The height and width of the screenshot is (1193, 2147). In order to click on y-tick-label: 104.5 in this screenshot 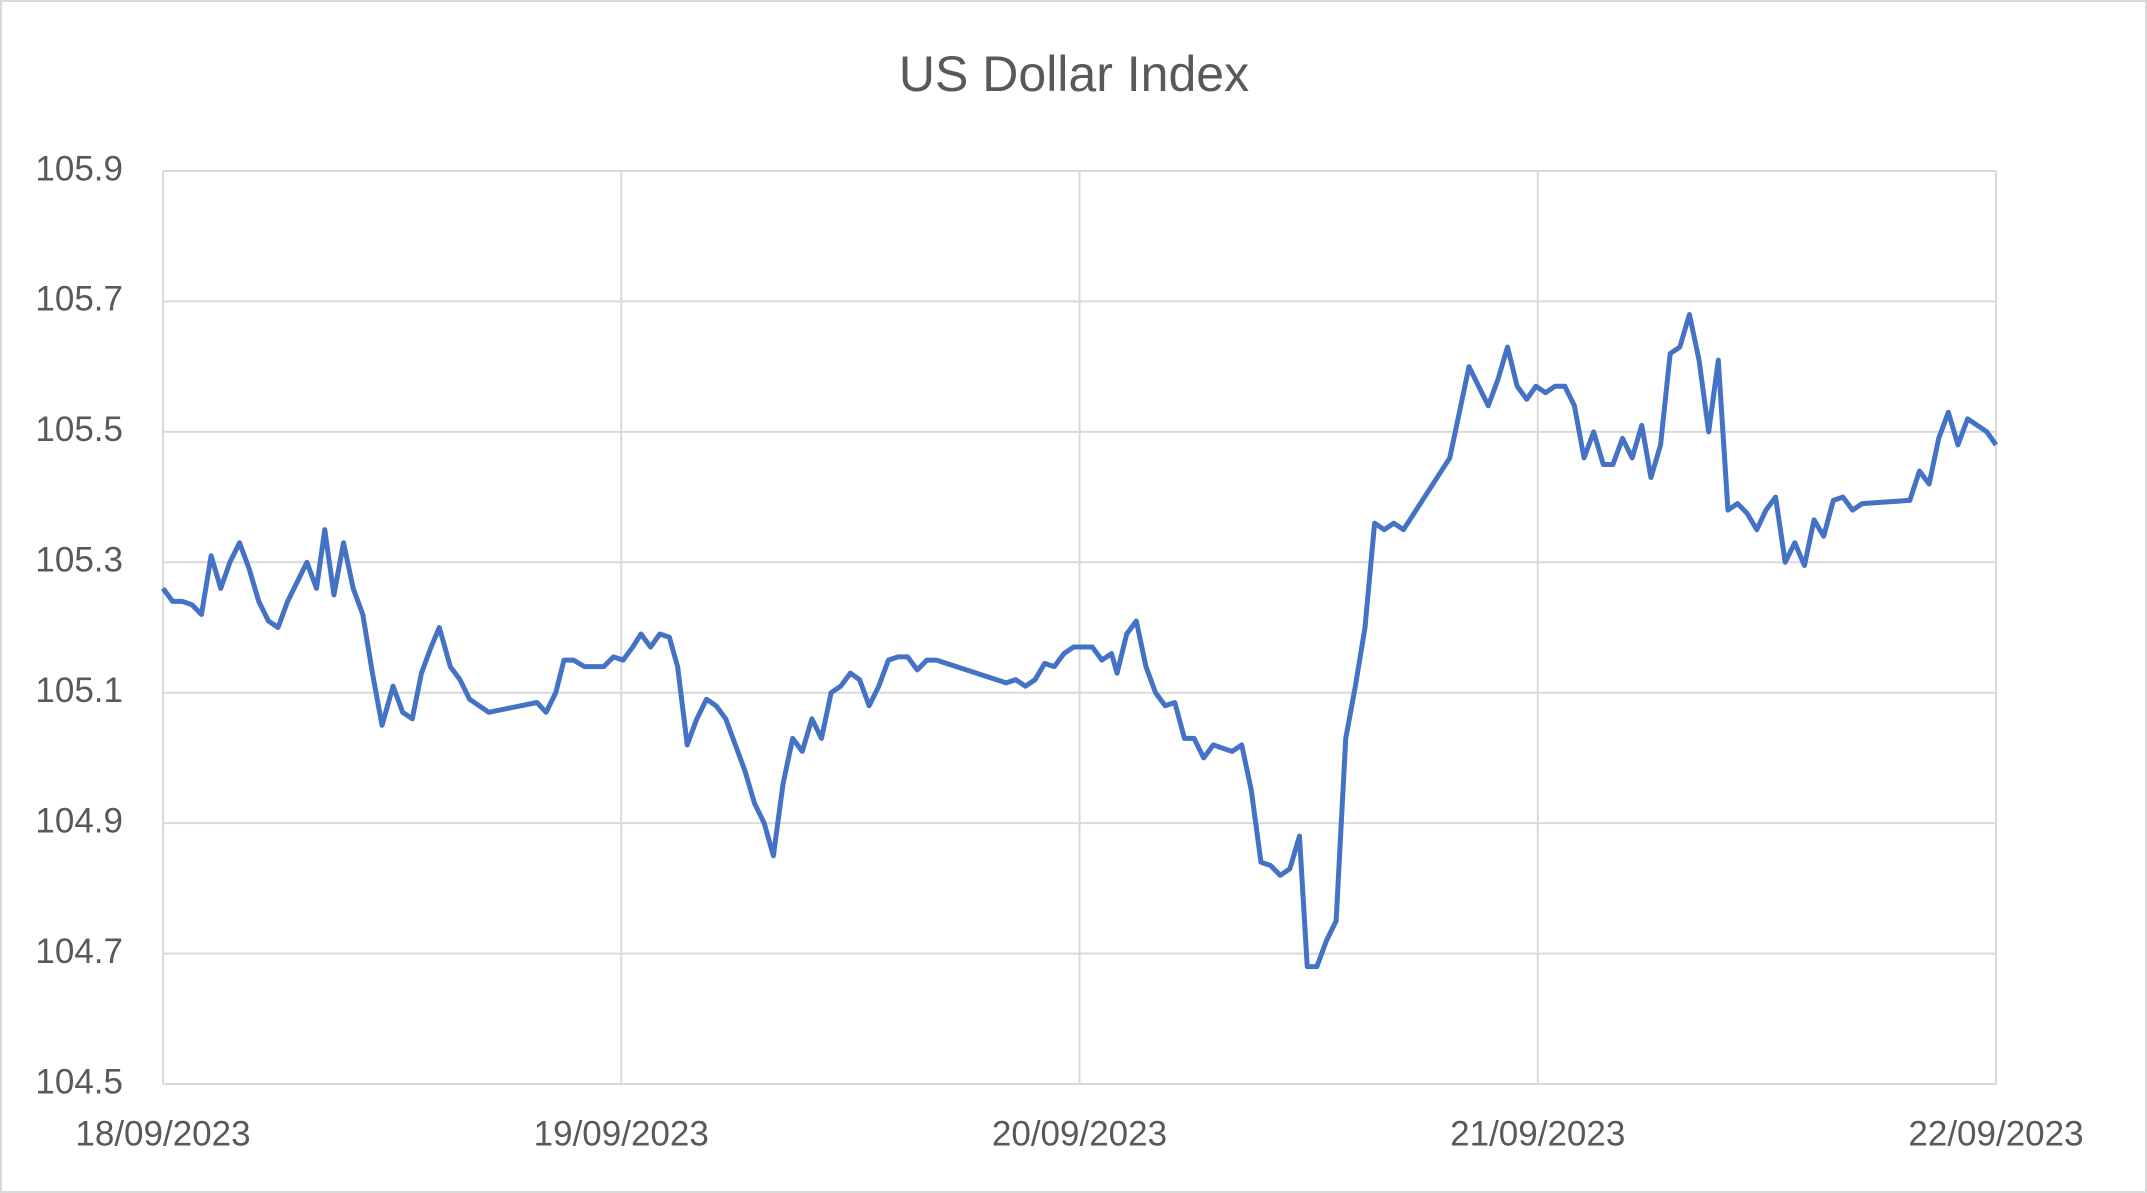, I will do `click(79, 1081)`.